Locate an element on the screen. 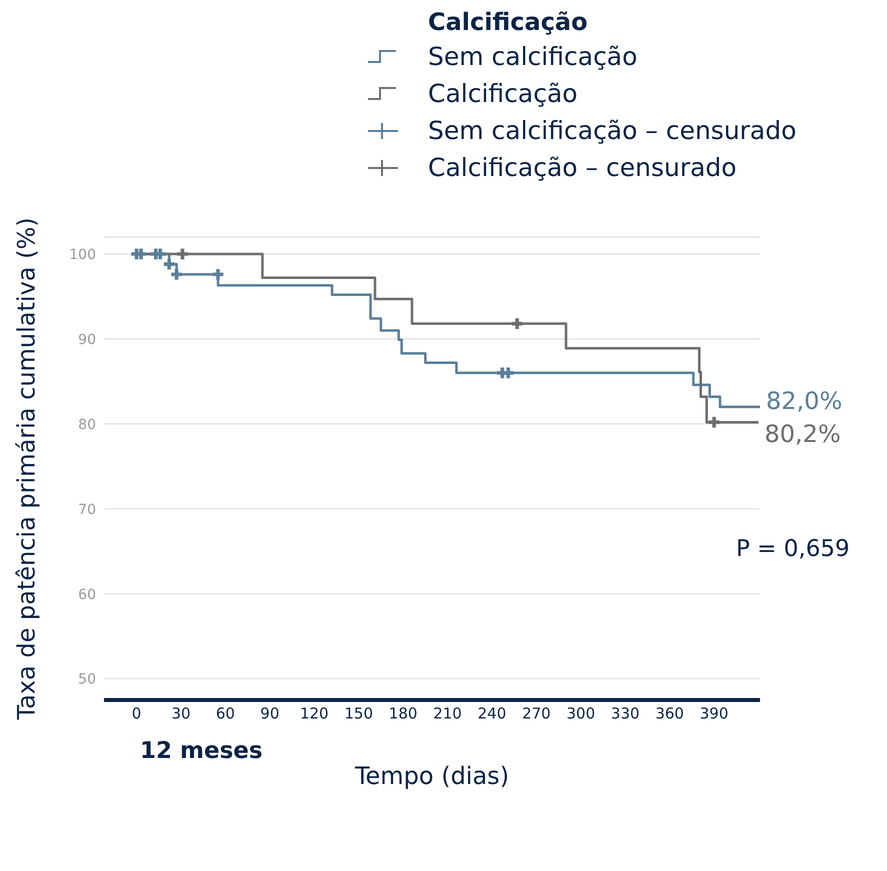 This screenshot has width=887, height=871. legend-title: Calcificação is located at coordinates (508, 22).